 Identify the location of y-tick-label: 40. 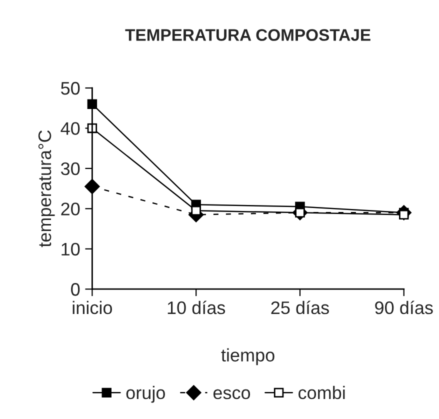
(70, 128).